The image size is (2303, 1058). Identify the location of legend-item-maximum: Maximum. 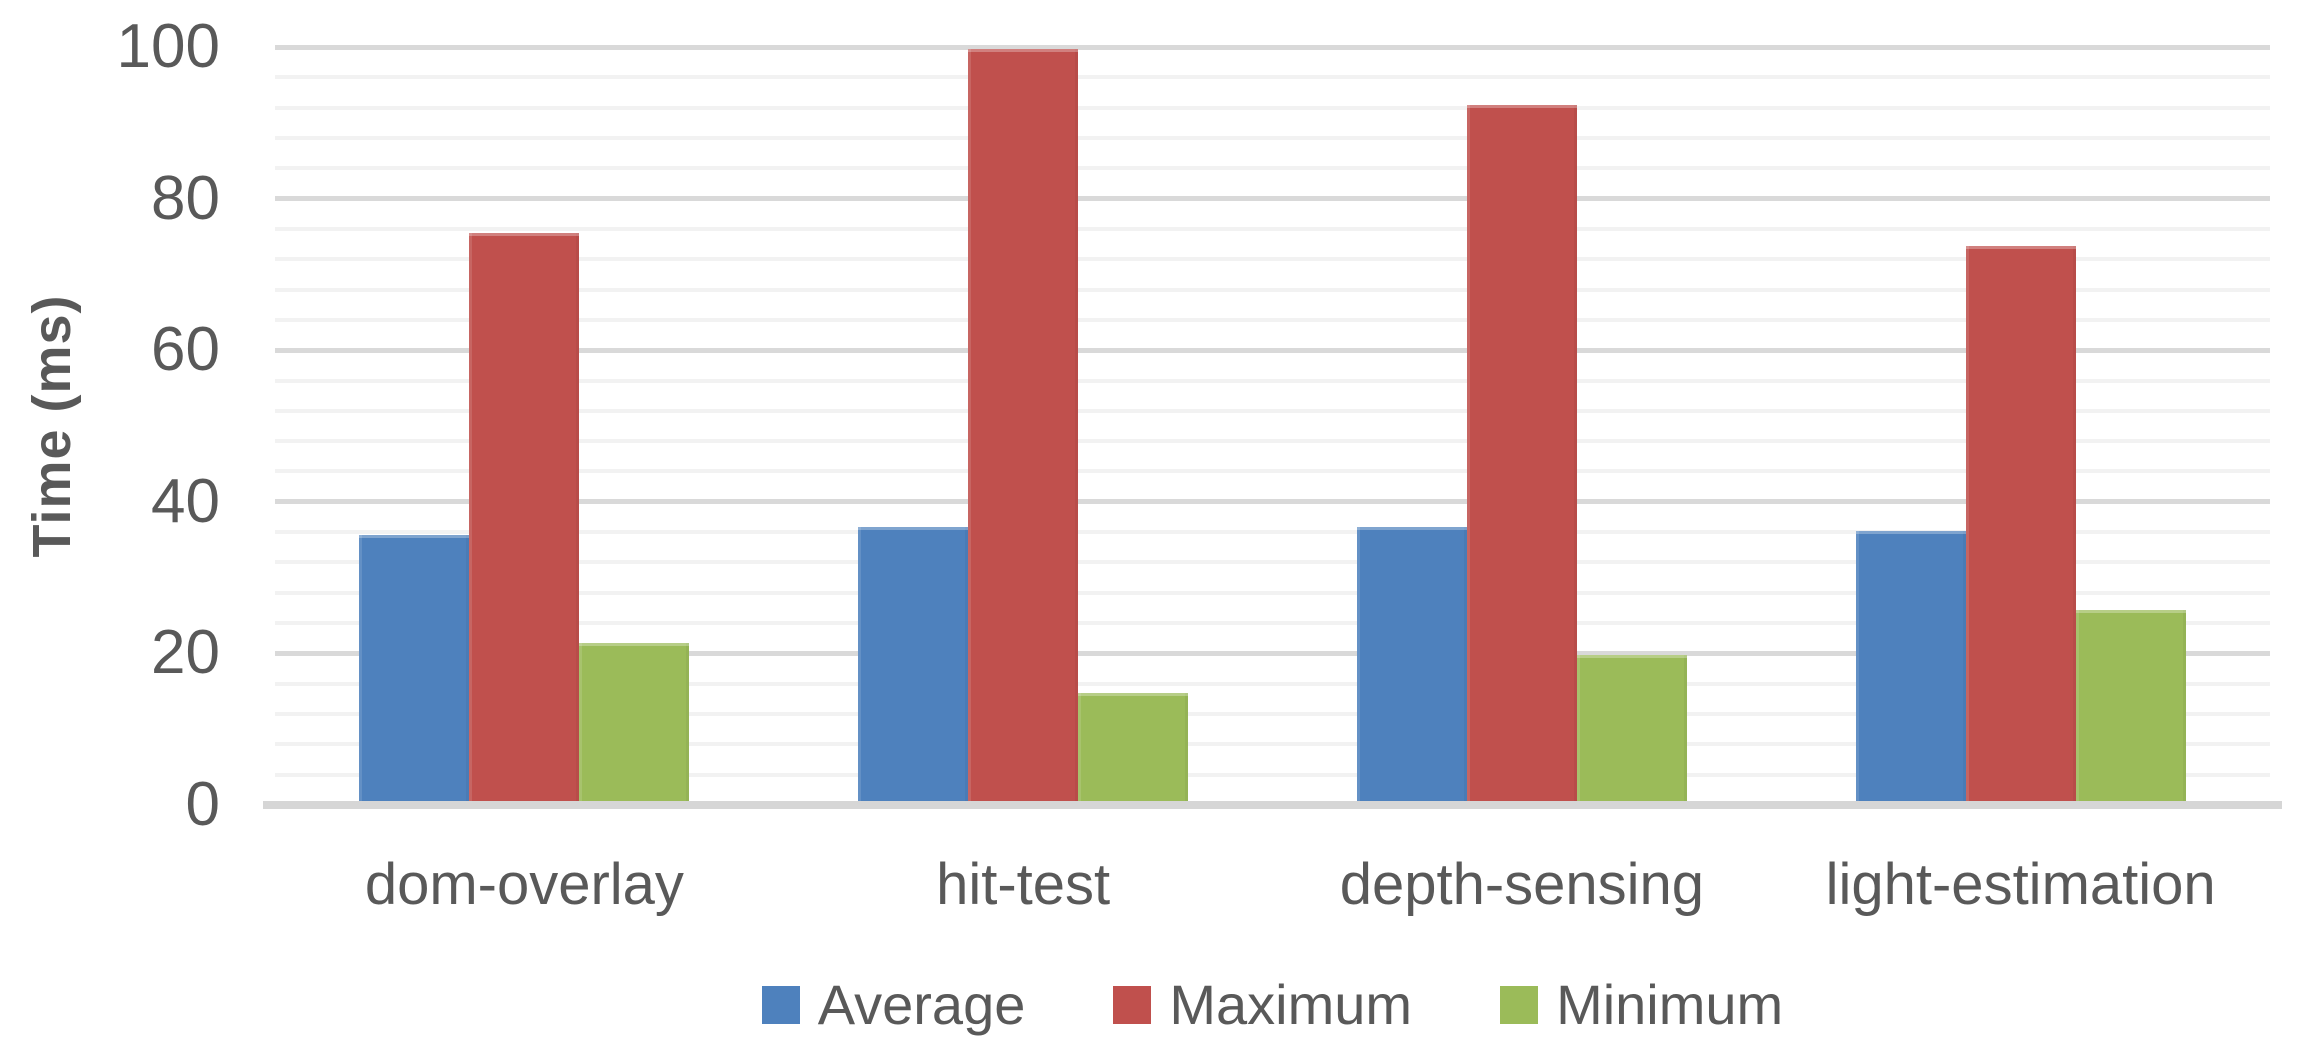
(1262, 1004).